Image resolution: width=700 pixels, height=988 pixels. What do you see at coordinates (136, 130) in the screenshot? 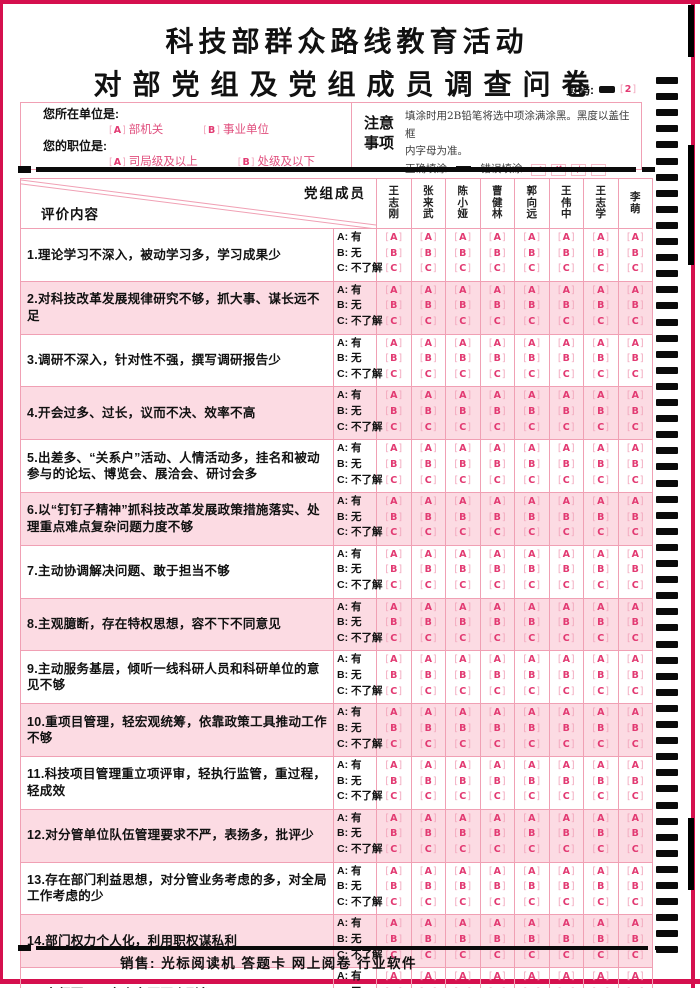
I see `unit-option-a: A部机关` at bounding box center [136, 130].